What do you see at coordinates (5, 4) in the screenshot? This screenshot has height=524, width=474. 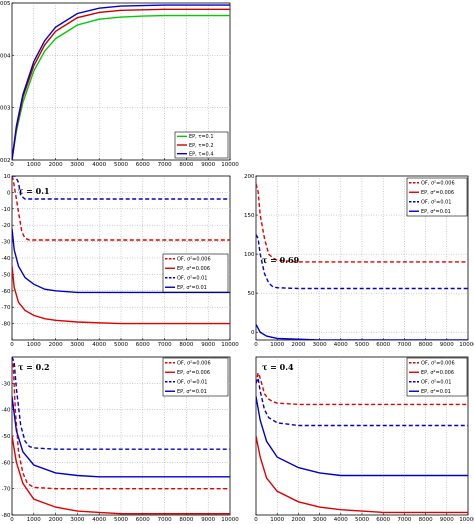 I see `y-tick-label: 0.005` at bounding box center [5, 4].